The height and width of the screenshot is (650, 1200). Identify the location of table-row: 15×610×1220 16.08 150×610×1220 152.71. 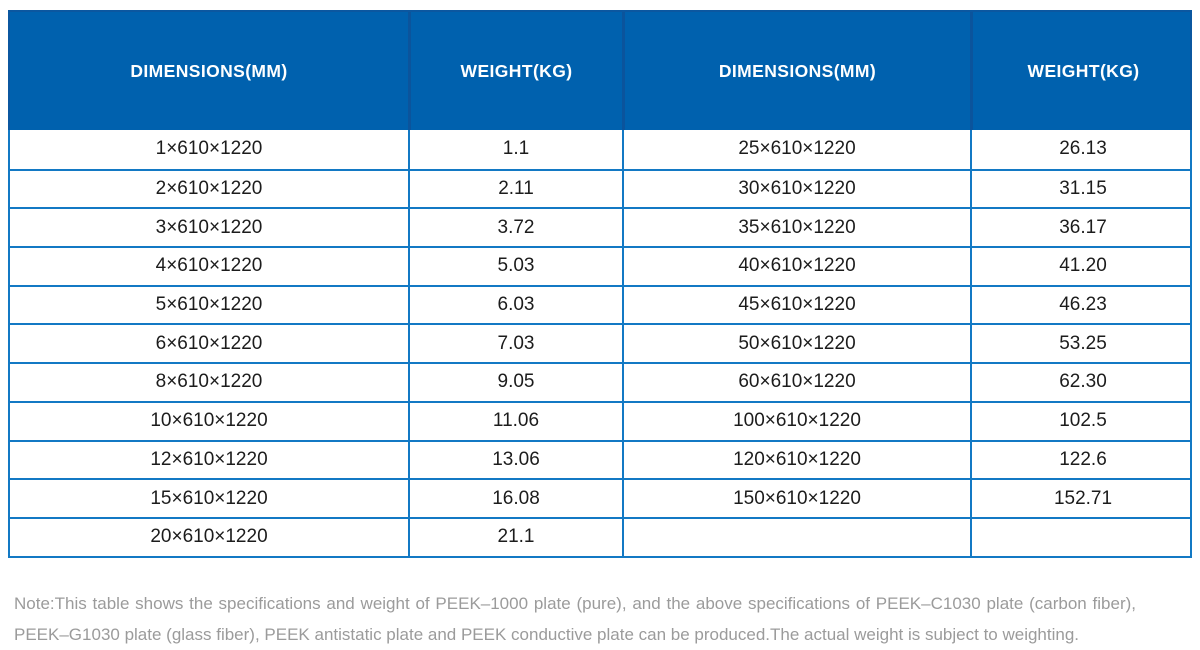
(600, 497).